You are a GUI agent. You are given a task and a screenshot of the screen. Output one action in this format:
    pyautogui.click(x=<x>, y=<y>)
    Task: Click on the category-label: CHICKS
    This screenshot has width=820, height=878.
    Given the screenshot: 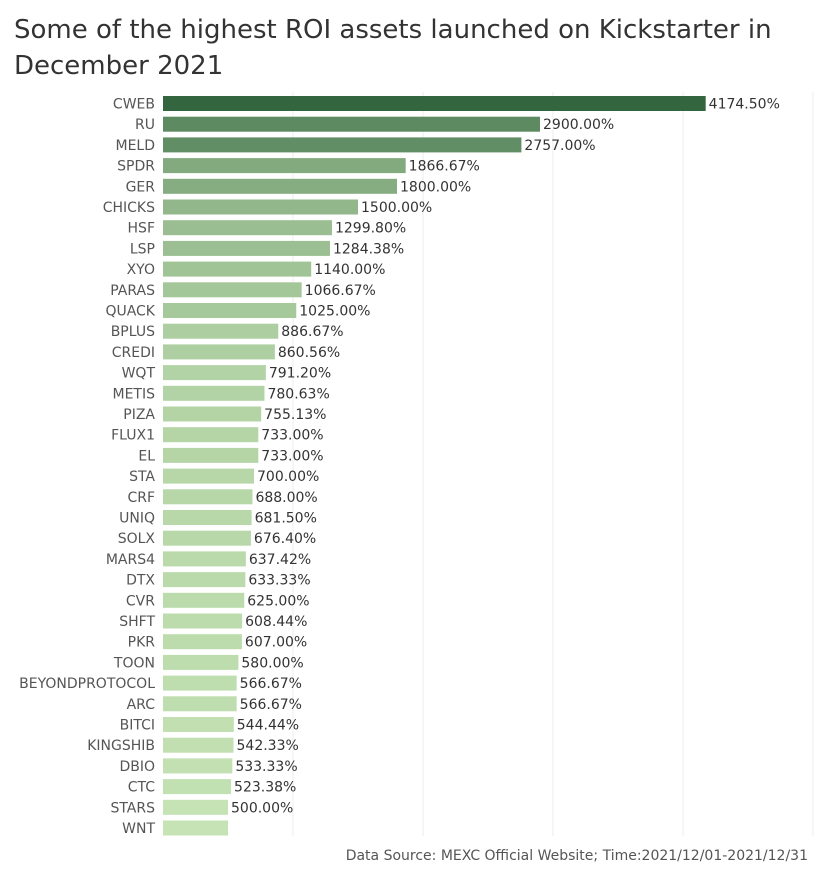 What is the action you would take?
    pyautogui.click(x=129, y=208)
    